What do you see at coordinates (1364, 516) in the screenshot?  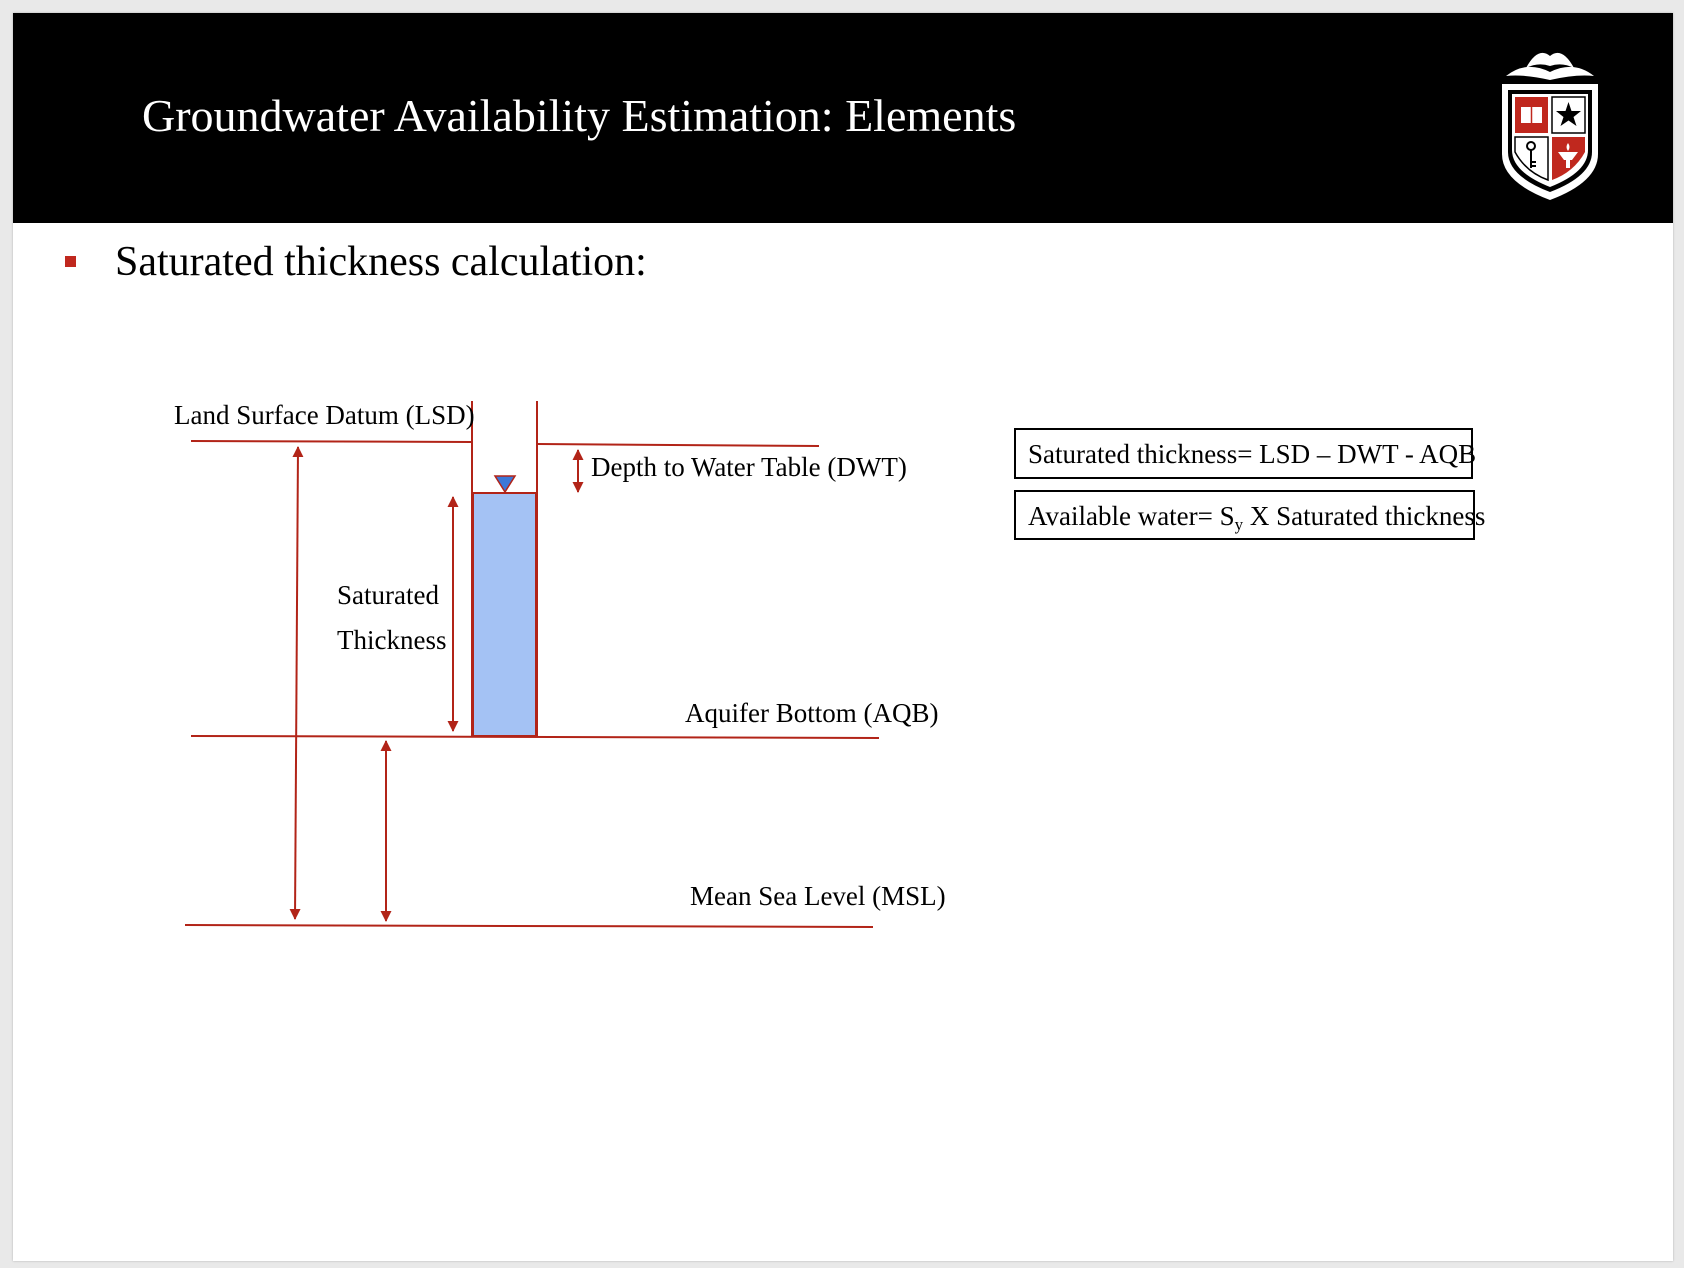 I see `available-equation-suffix: X Saturated thickness` at bounding box center [1364, 516].